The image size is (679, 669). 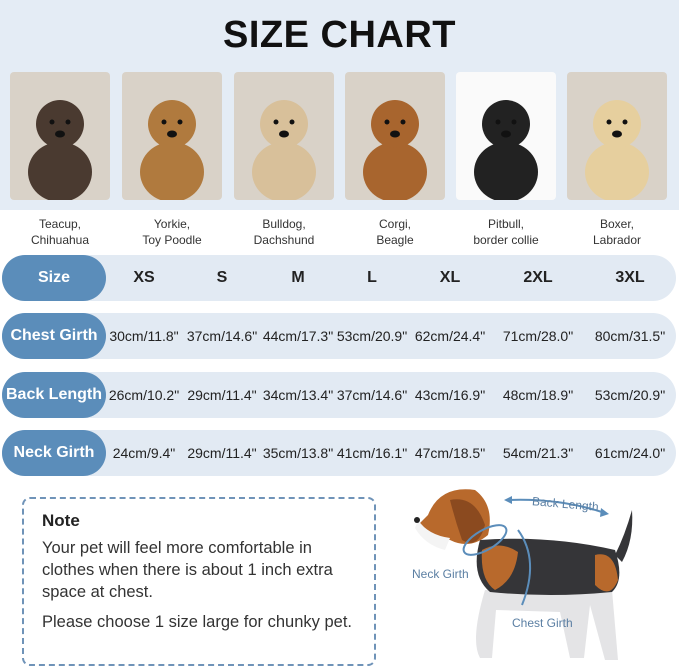 I want to click on breed-label: Pitbull, border collie, so click(x=506, y=232).